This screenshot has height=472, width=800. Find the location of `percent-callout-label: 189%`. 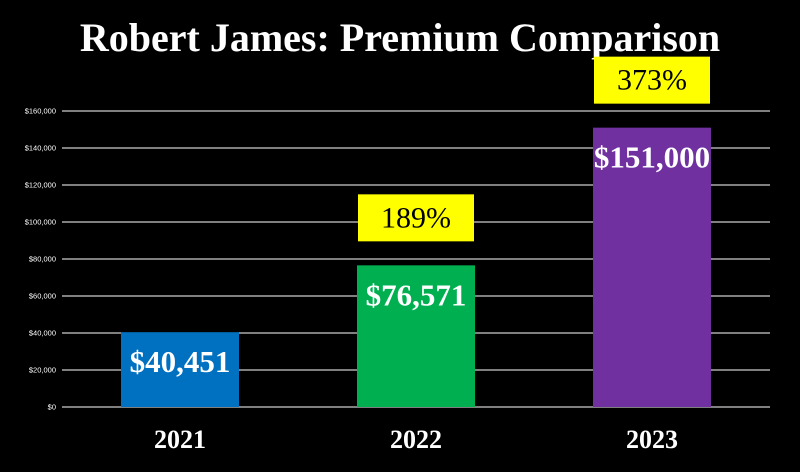

percent-callout-label: 189% is located at coordinates (416, 217).